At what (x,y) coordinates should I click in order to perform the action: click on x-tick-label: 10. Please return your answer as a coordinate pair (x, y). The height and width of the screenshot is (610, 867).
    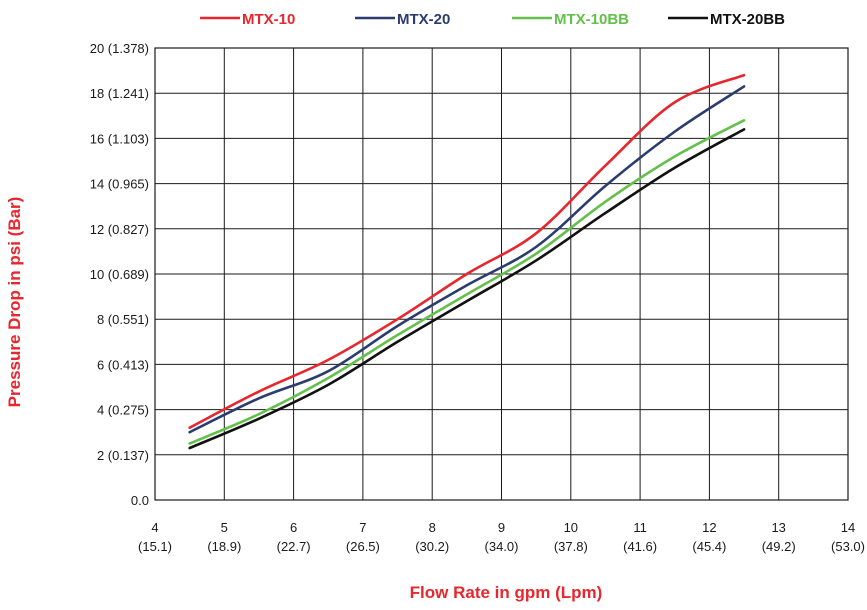
    Looking at the image, I should click on (571, 527).